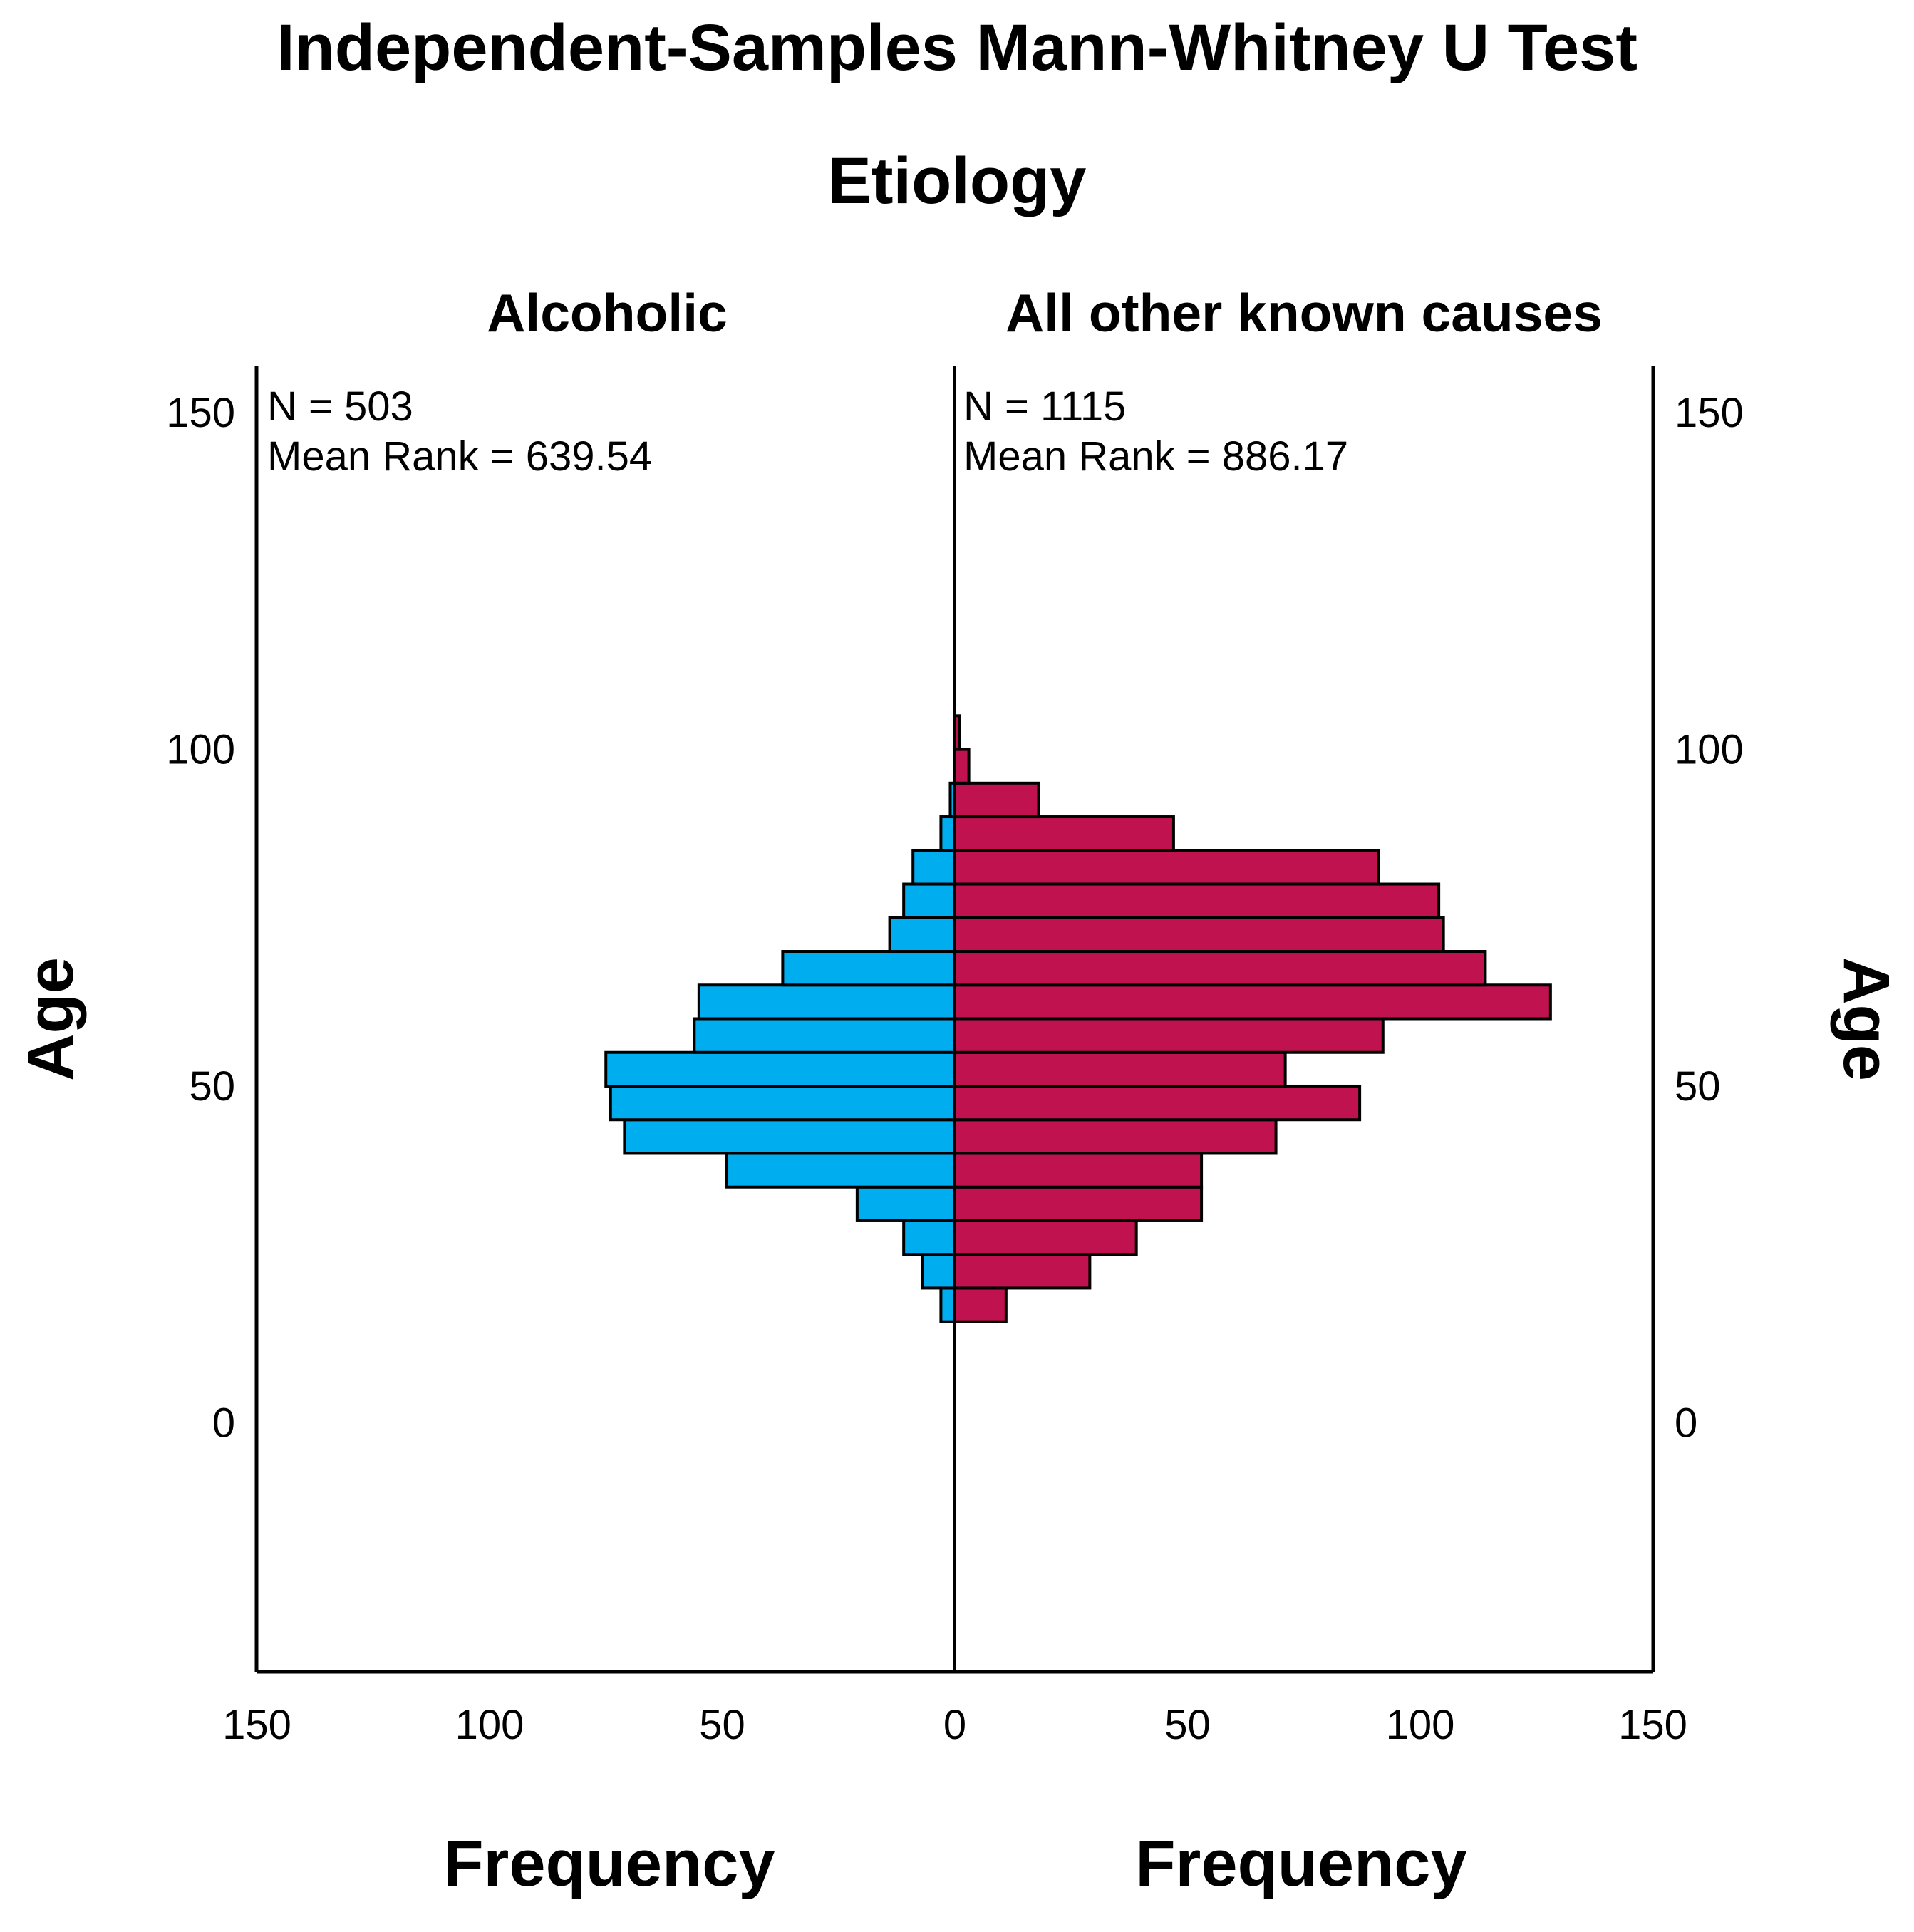  I want to click on x-axis-ticks: 150 100 50 0 50 100 150, so click(954, 1725).